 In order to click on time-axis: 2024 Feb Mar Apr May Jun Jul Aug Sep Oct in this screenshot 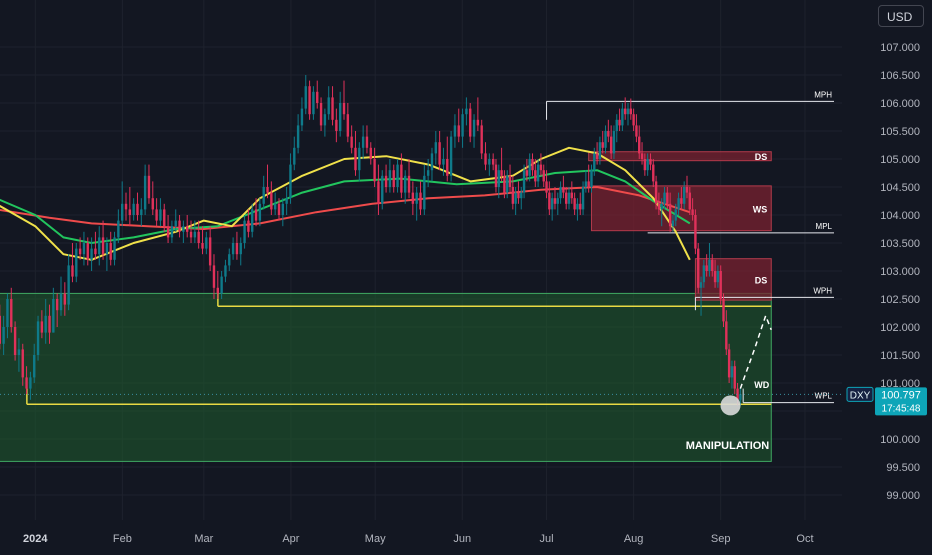, I will do `click(418, 539)`.